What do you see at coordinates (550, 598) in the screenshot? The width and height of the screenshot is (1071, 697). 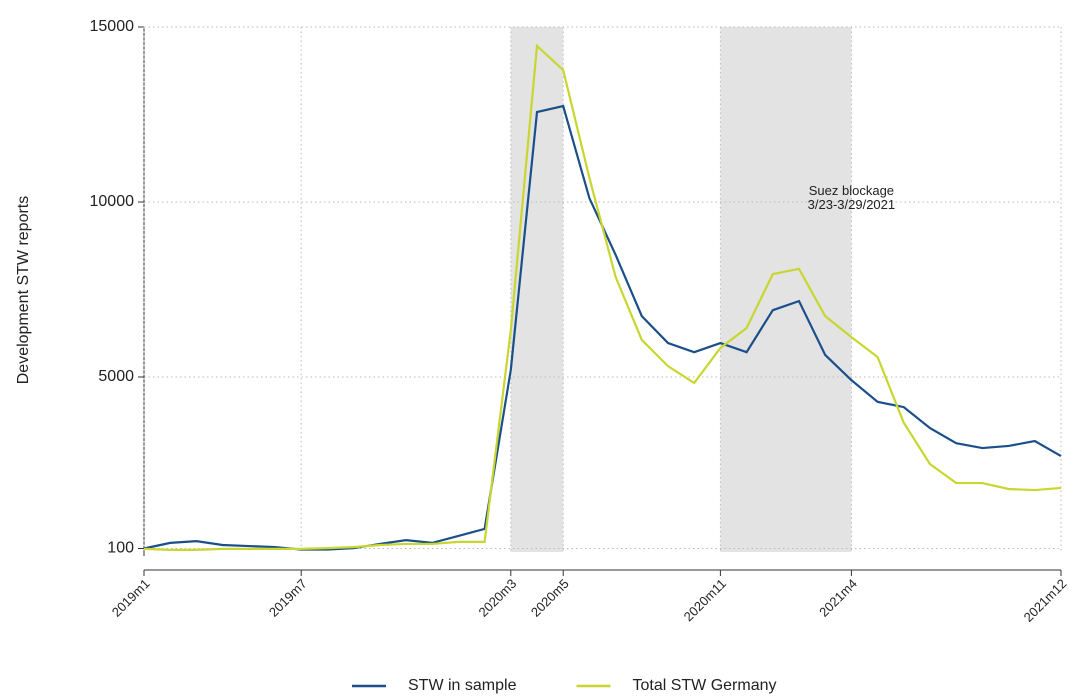 I see `x-tick-label: 2020m5` at bounding box center [550, 598].